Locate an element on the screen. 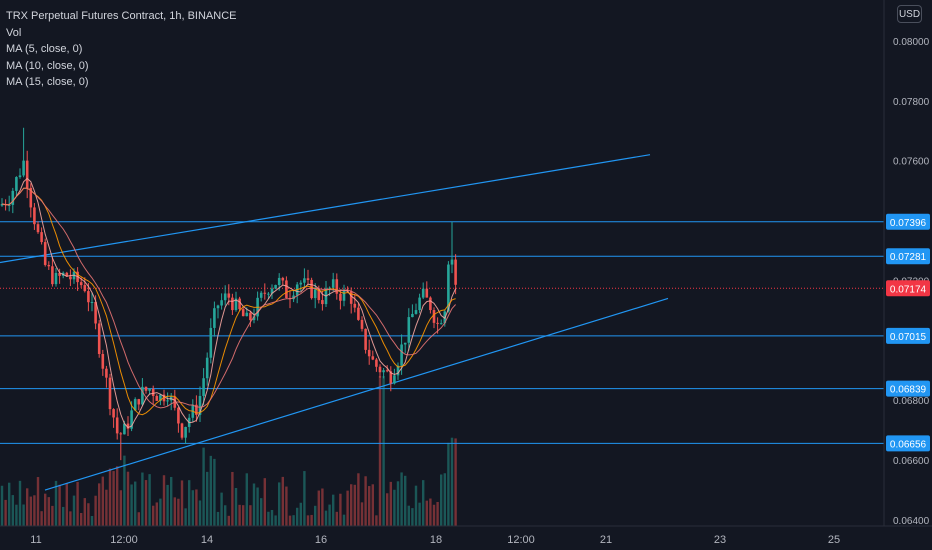 The image size is (932, 550). indicator-ma10: MA (10, close, 0) is located at coordinates (47, 65).